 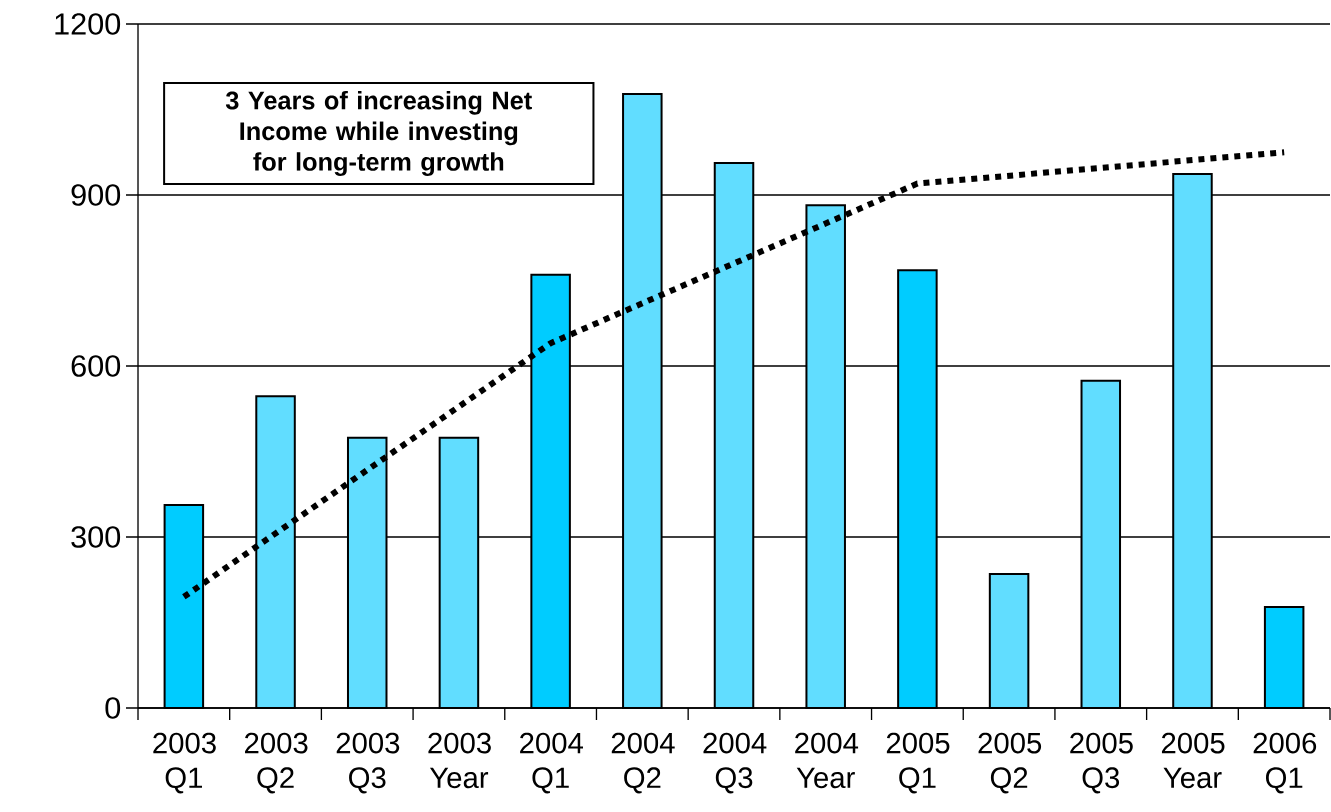 I want to click on y-tick-label: 300, so click(x=96, y=537).